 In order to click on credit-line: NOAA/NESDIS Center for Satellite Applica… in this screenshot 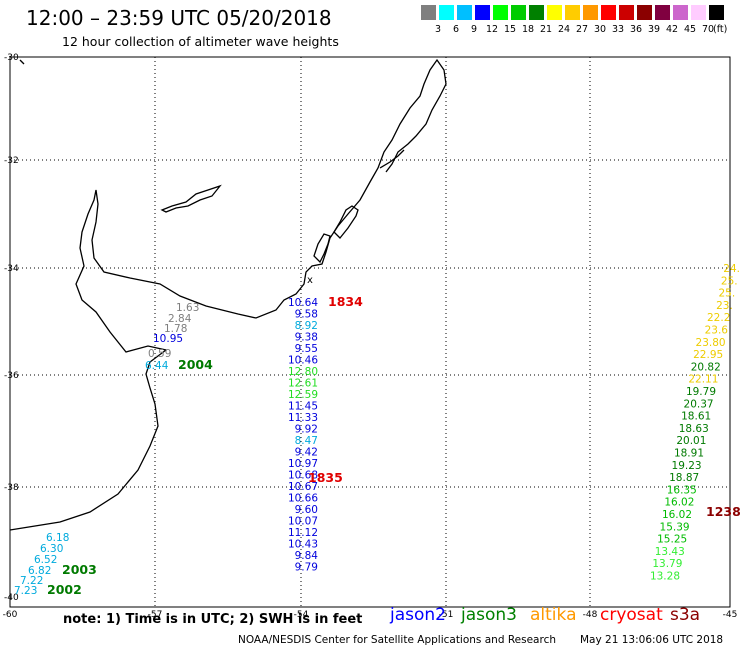, I will do `click(397, 640)`.